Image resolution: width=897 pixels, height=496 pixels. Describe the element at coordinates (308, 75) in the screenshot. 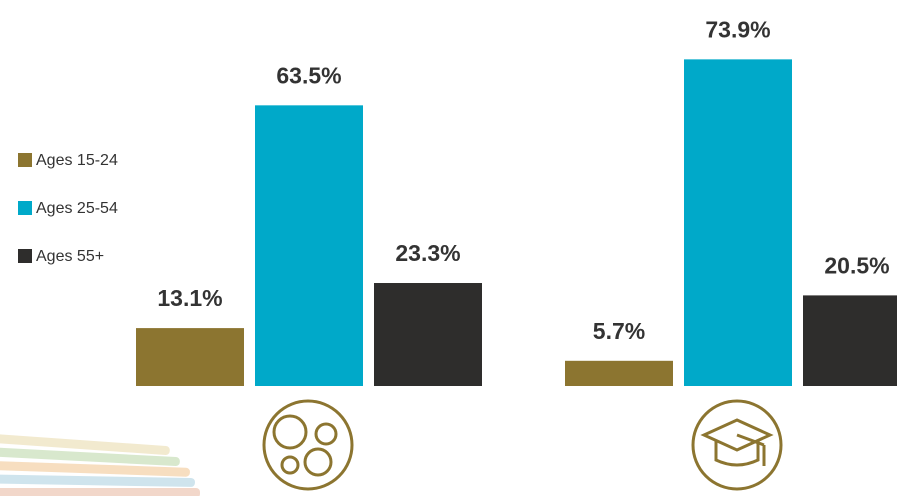

I see `value-label: 63.5%` at that location.